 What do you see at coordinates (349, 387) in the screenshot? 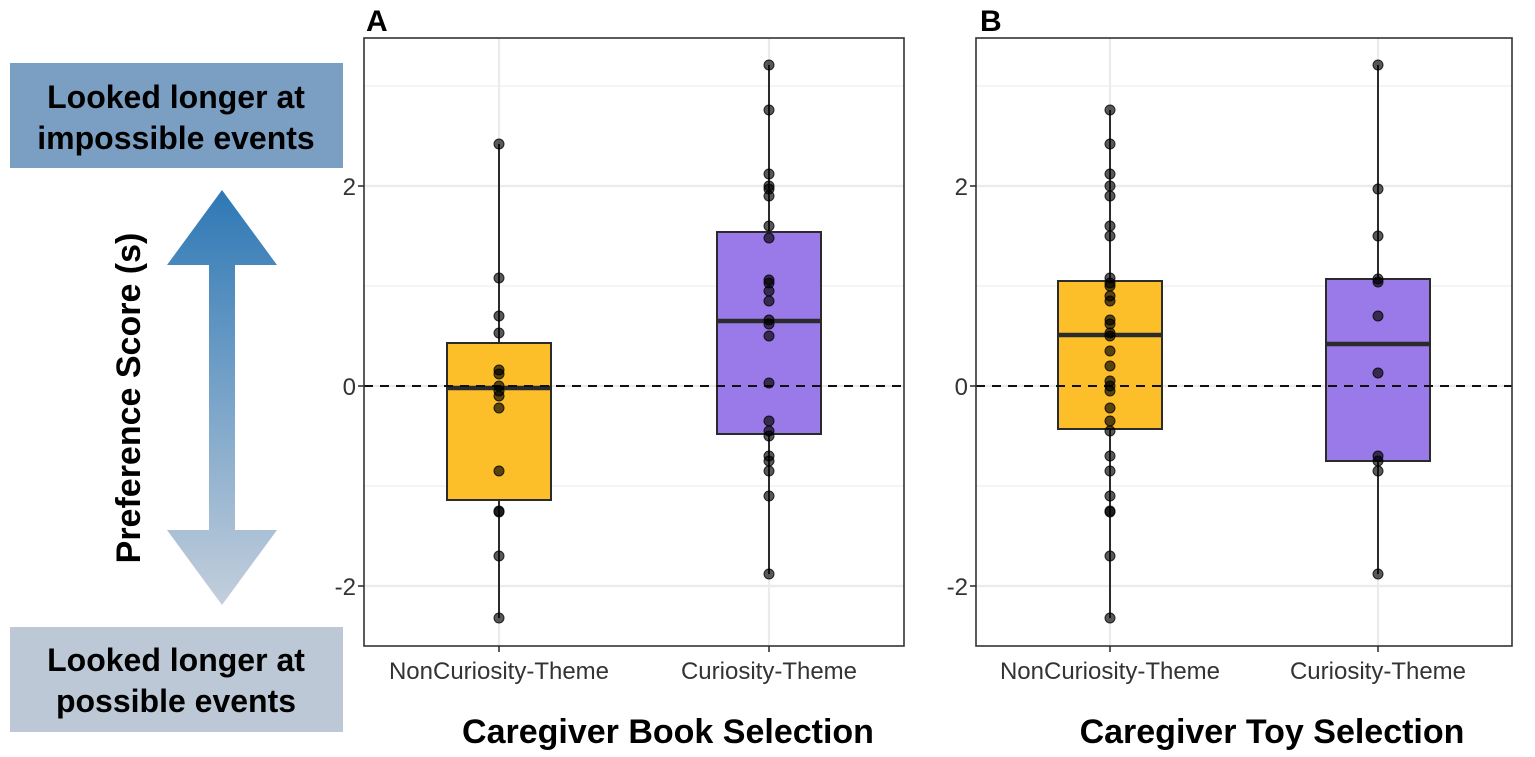
I see `panel-a-y-tick-label: 0` at bounding box center [349, 387].